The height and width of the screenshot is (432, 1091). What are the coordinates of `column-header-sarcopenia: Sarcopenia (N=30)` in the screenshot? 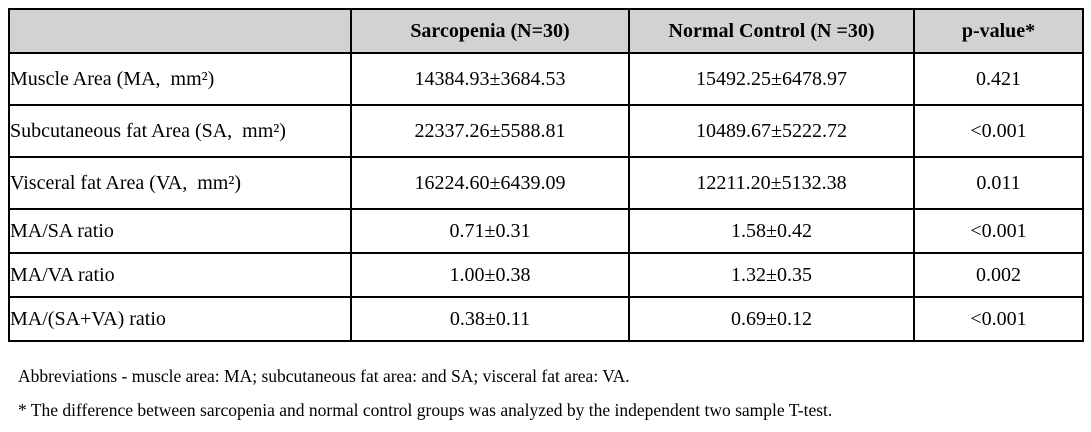 It's located at (490, 31).